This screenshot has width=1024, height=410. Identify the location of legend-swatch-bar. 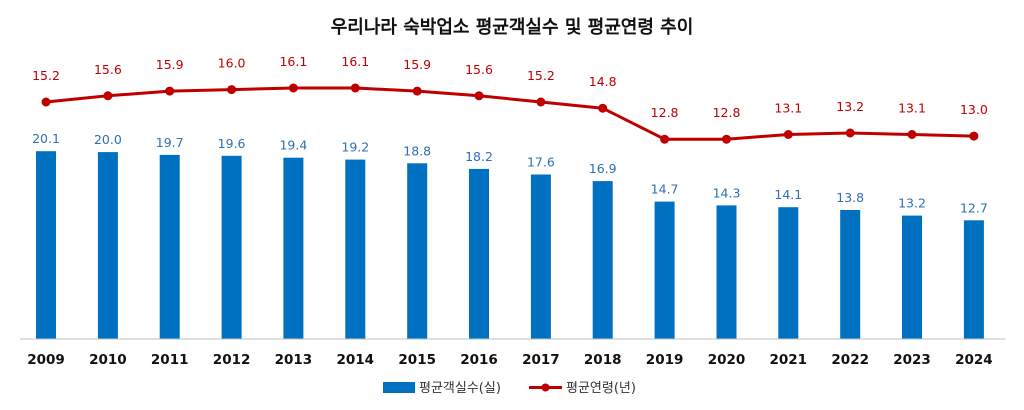
(399, 387).